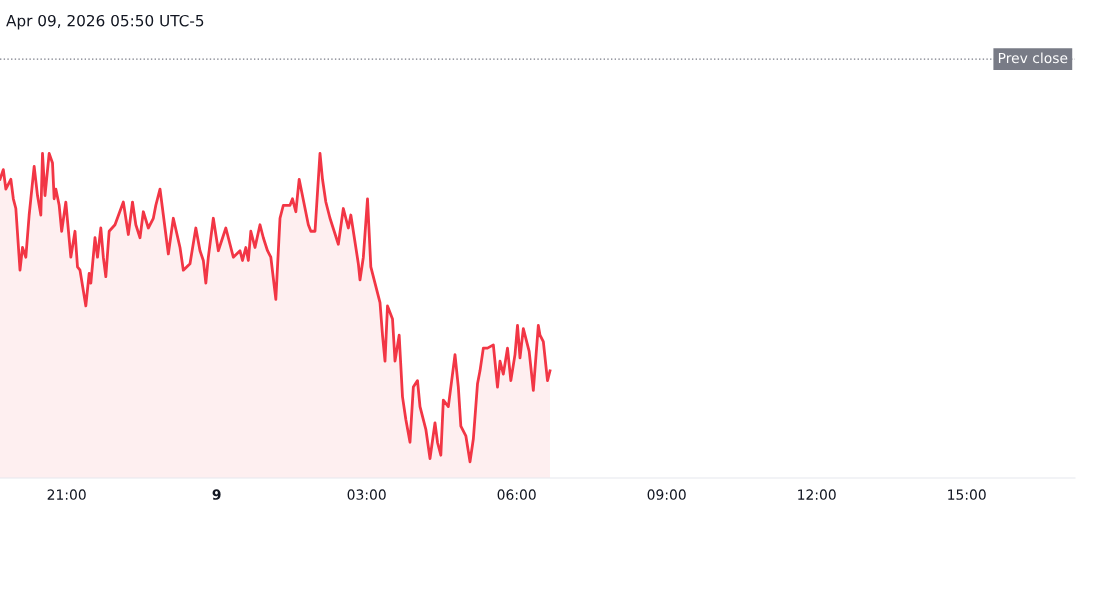 Image resolution: width=1095 pixels, height=600 pixels. What do you see at coordinates (817, 494) in the screenshot?
I see `x-tick-label: 12:00` at bounding box center [817, 494].